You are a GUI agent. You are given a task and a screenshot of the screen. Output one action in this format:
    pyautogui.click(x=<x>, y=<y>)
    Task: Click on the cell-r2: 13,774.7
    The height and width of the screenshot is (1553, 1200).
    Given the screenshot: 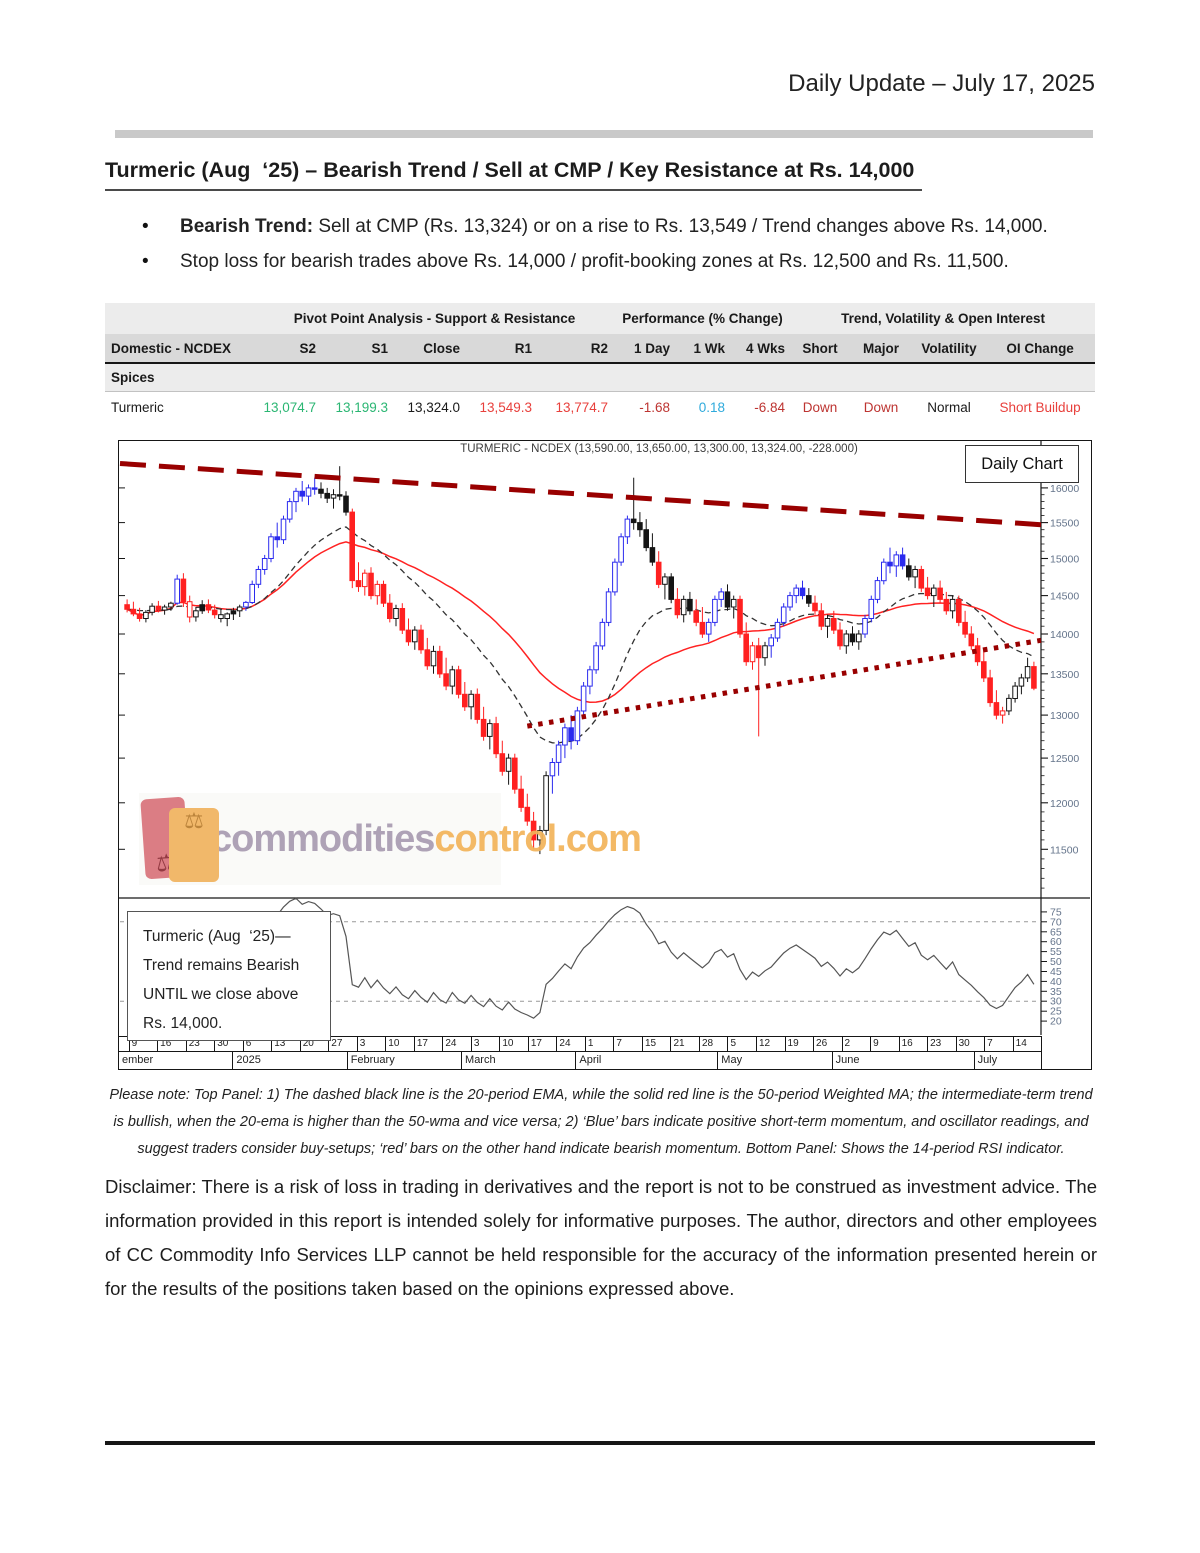 What is the action you would take?
    pyautogui.click(x=576, y=407)
    